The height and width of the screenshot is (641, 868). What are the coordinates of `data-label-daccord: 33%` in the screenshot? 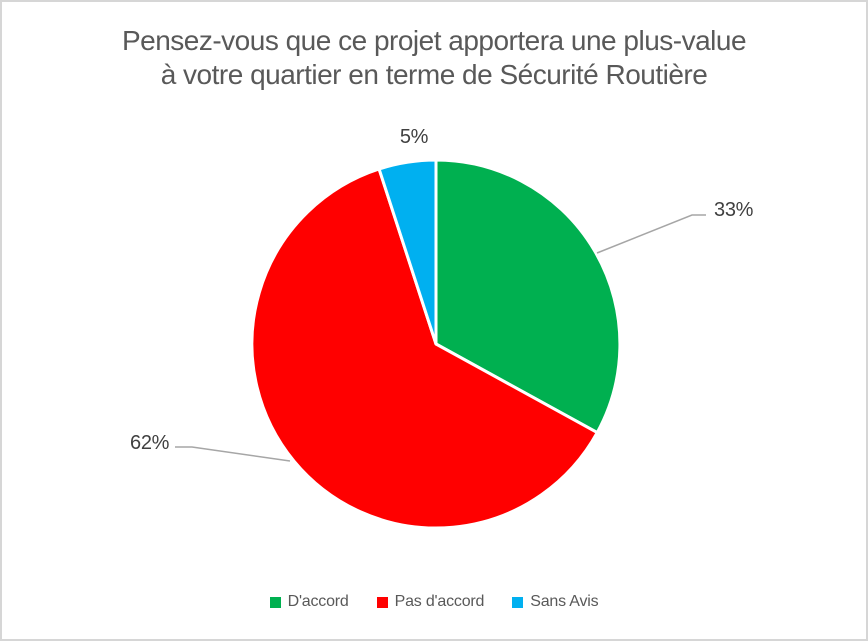 It's located at (734, 210).